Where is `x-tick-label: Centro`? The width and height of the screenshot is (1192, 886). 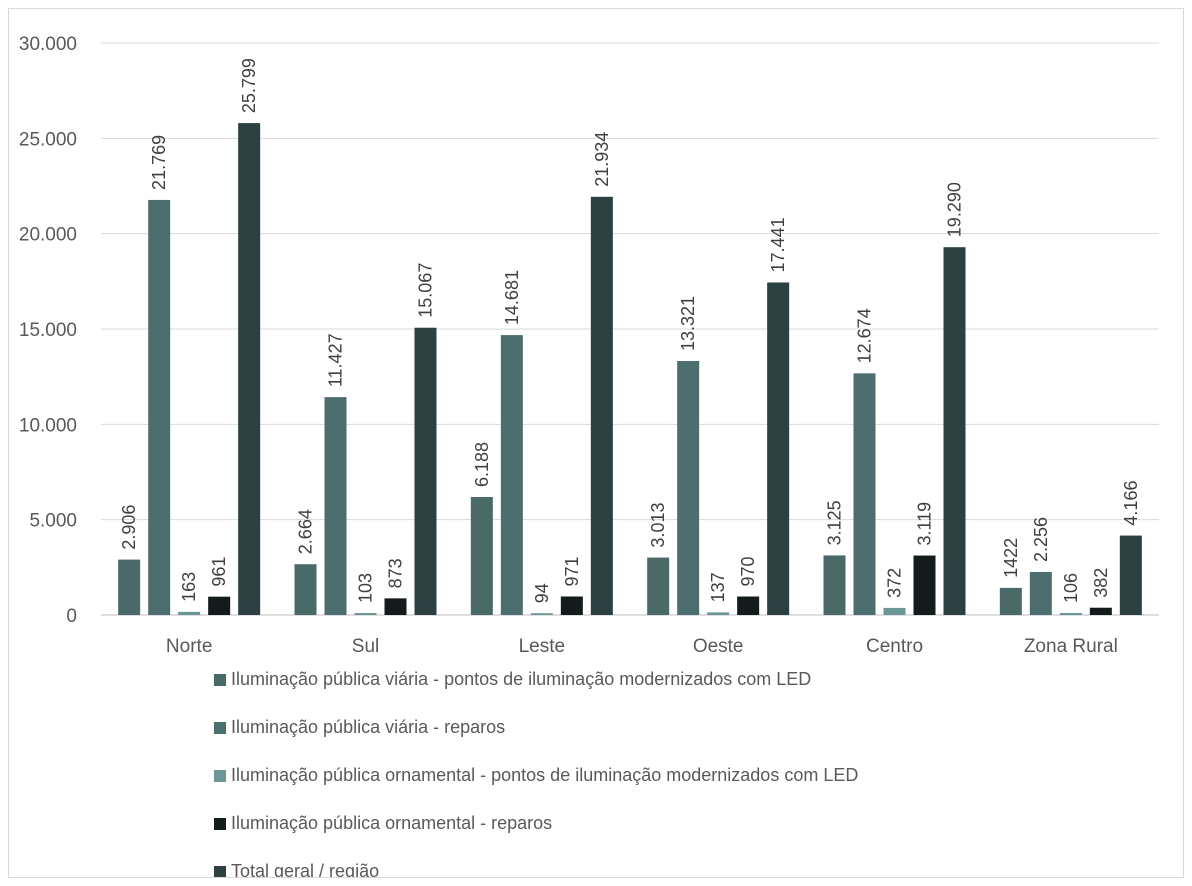 x-tick-label: Centro is located at coordinates (894, 646).